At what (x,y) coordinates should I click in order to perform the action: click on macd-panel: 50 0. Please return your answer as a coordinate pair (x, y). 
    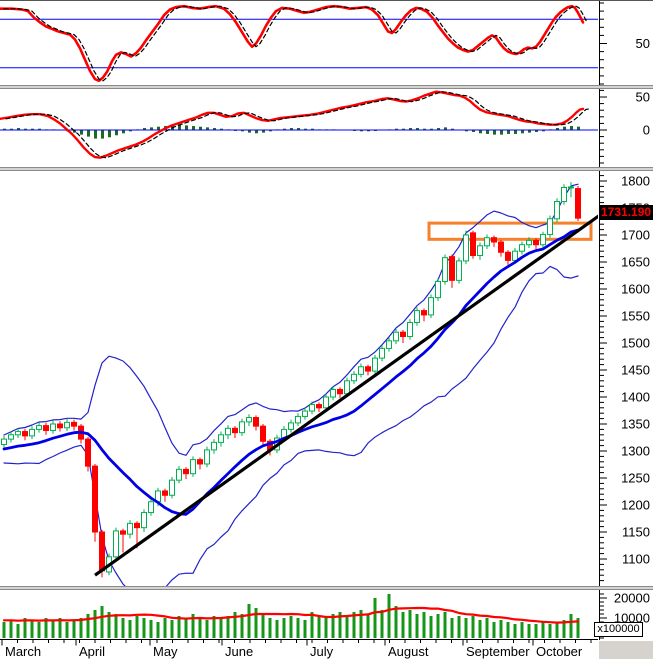
    Looking at the image, I should click on (325, 128).